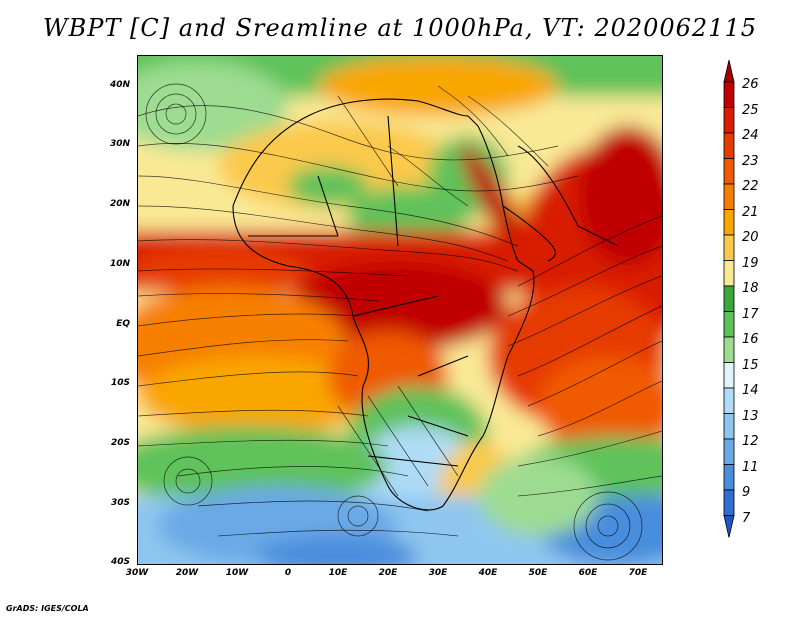 Image resolution: width=800 pixels, height=618 pixels. I want to click on lat-label-20s: 20S, so click(120, 443).